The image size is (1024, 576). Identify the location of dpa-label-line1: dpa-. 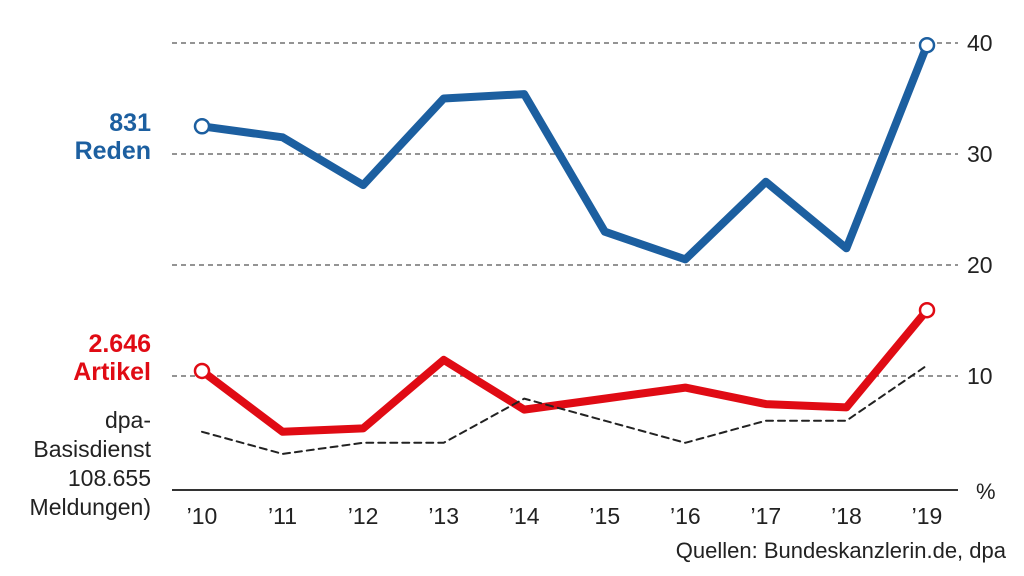
(127, 420).